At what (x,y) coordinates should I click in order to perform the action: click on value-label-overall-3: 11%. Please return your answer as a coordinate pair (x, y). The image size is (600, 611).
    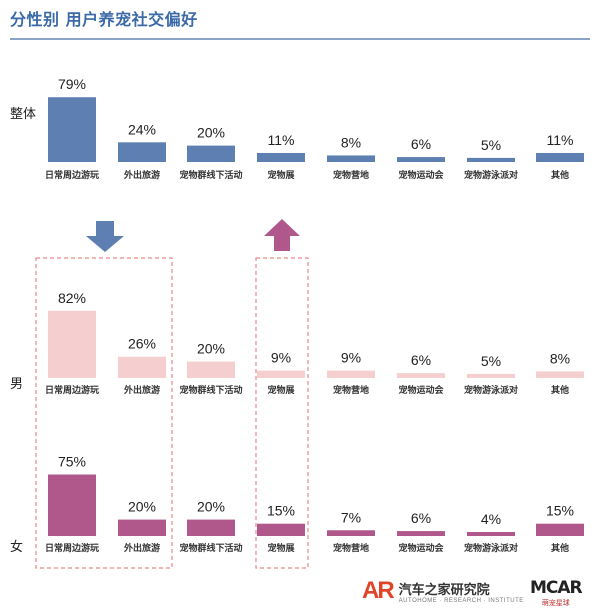
    Looking at the image, I should click on (281, 140).